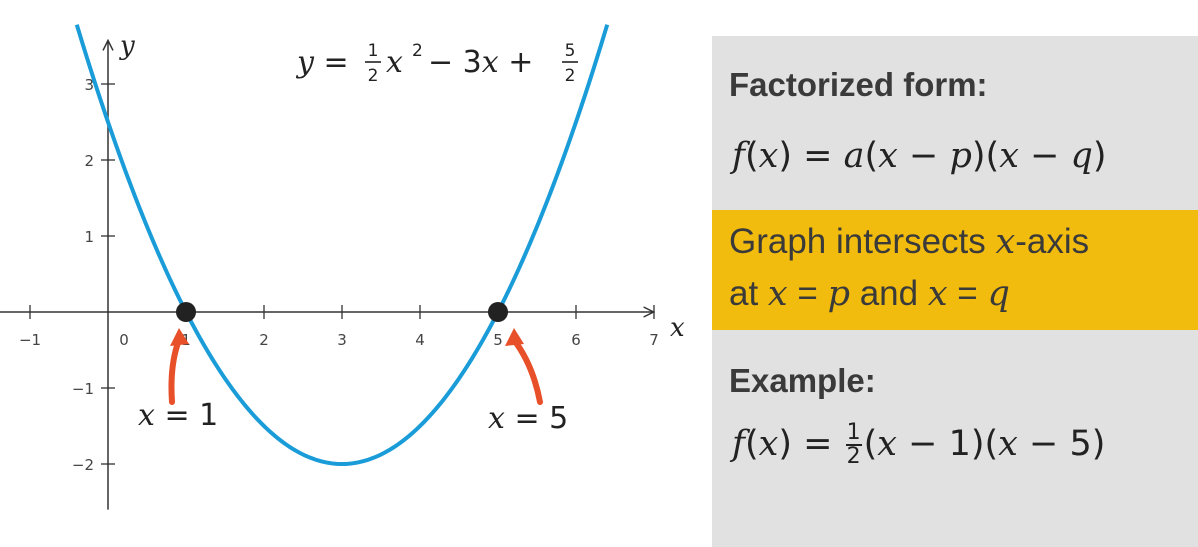  I want to click on y-tick-label: −1, so click(83, 389).